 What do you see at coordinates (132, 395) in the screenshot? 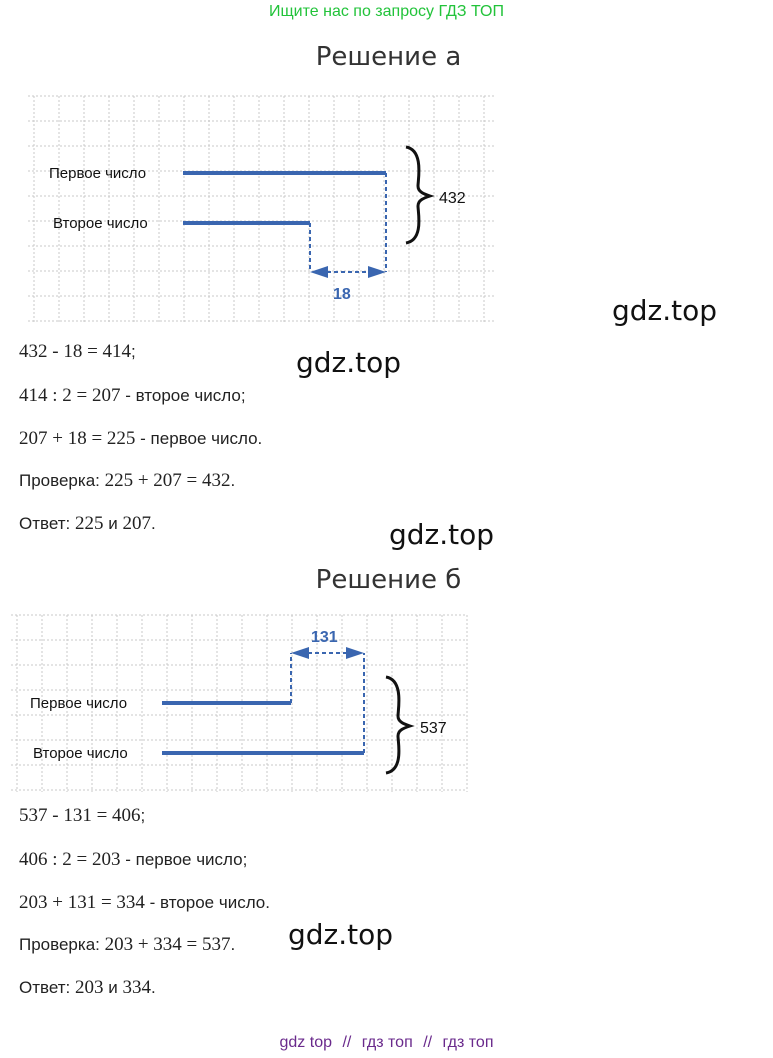
I see `solution-a-line-2: 414 : 2 = 207 - второе число;` at bounding box center [132, 395].